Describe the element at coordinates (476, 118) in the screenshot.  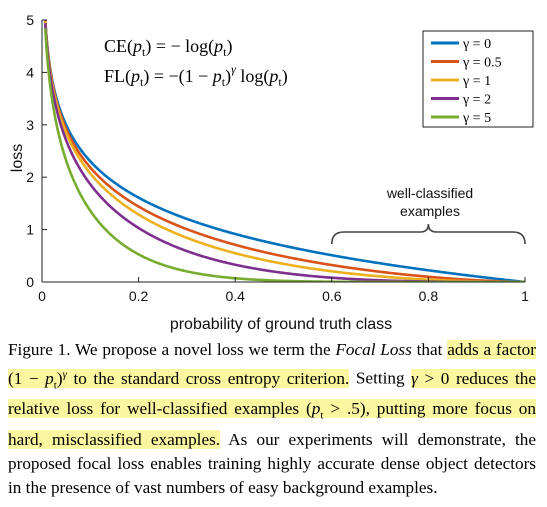
I see `legend-label-4: γ = 5` at that location.